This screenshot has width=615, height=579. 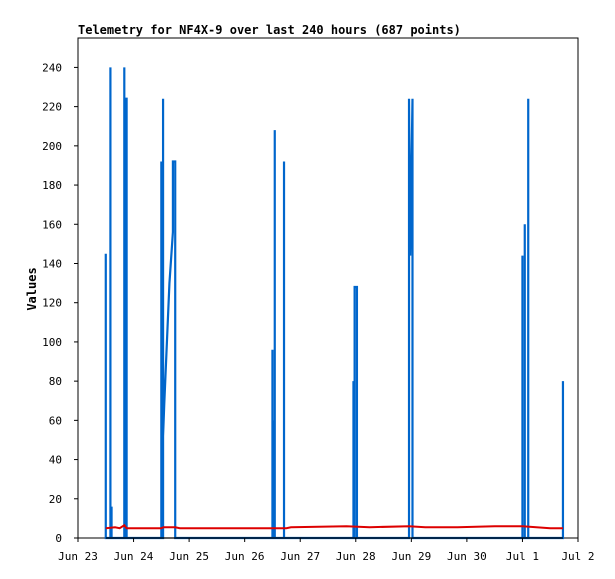 I want to click on x-tick-label: Jun 26, so click(x=245, y=556).